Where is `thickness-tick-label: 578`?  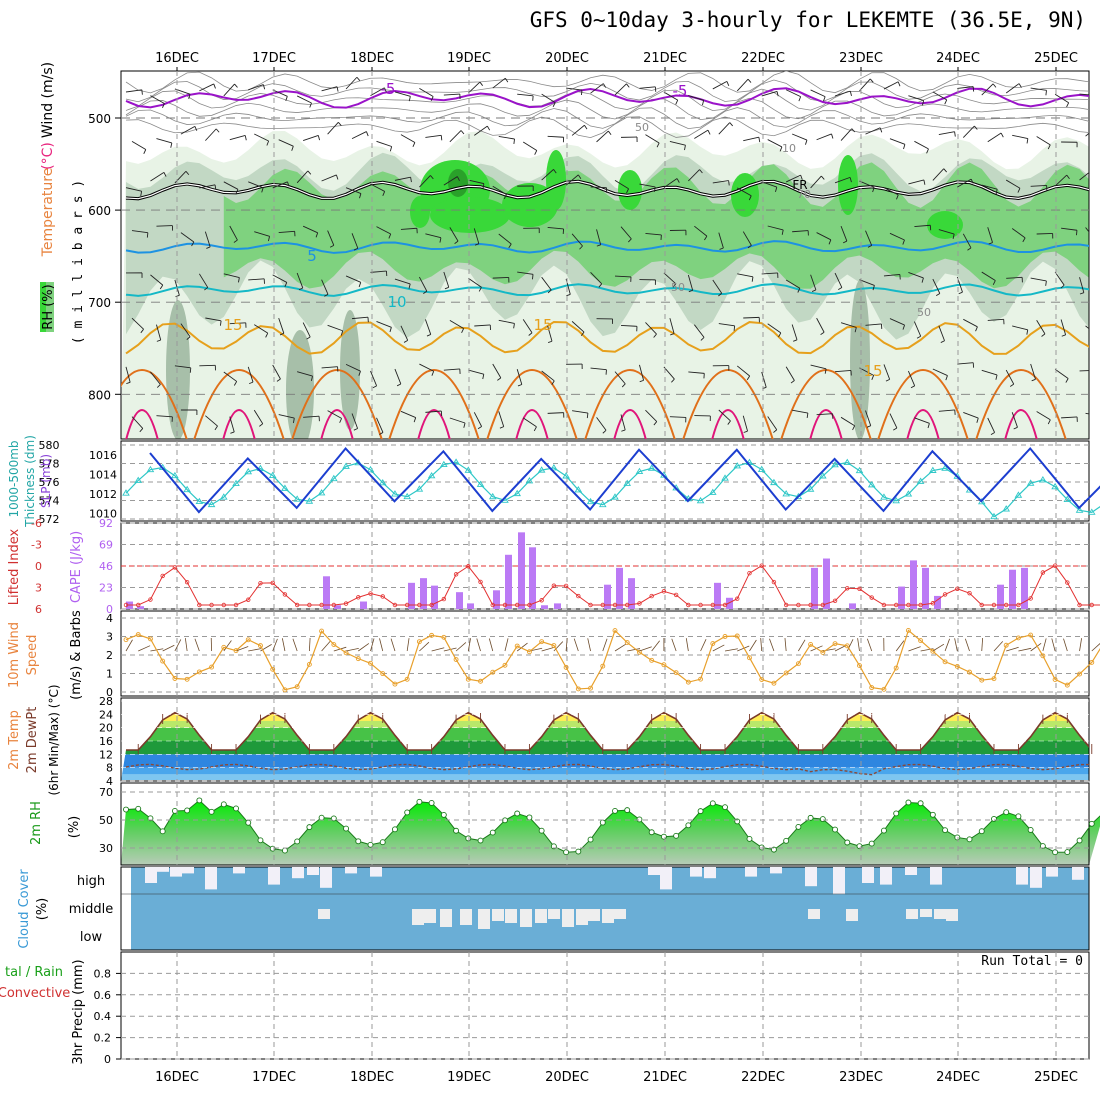 thickness-tick-label: 578 is located at coordinates (49, 464).